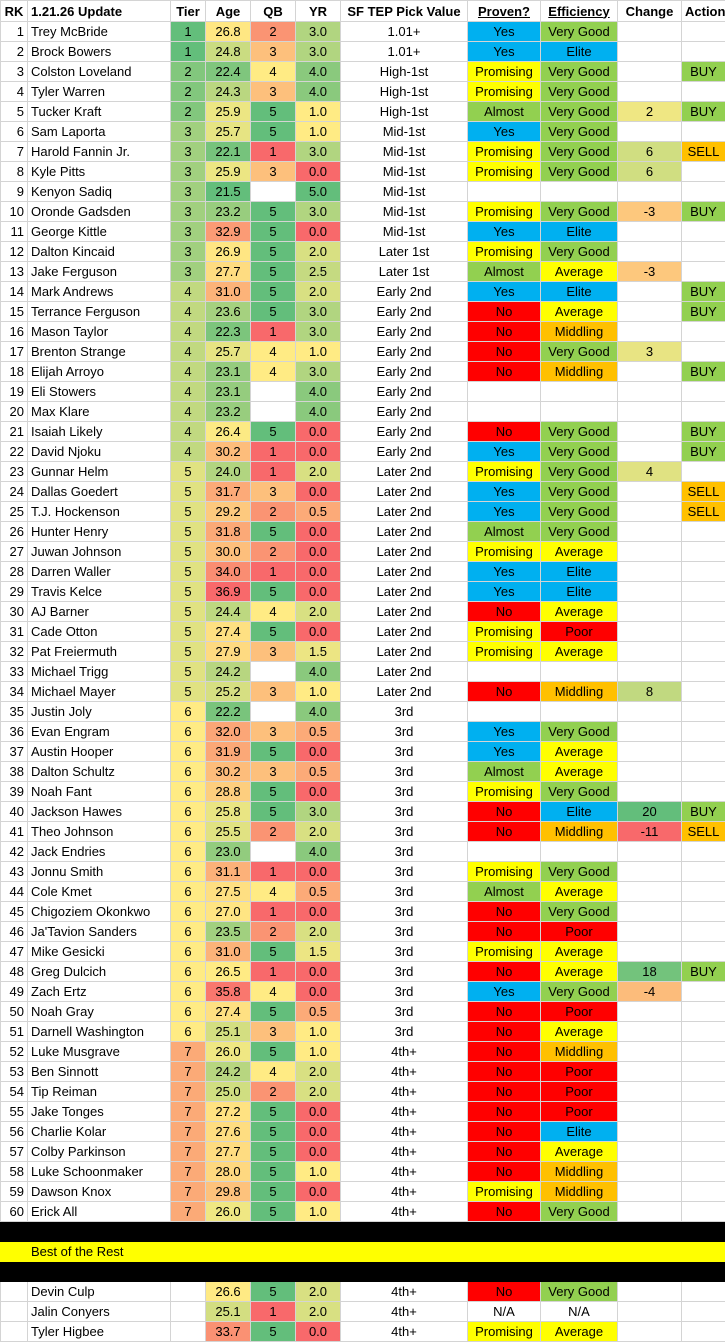 Image resolution: width=725 pixels, height=1342 pixels. I want to click on tier: 6, so click(188, 1012).